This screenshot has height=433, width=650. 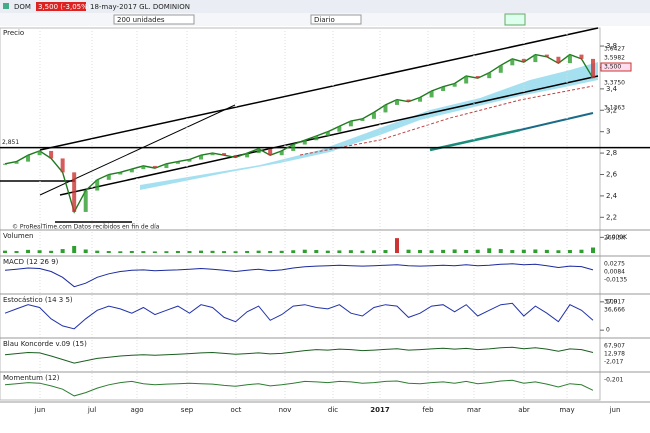 I want to click on price-badge-bg, so click(x=61, y=6).